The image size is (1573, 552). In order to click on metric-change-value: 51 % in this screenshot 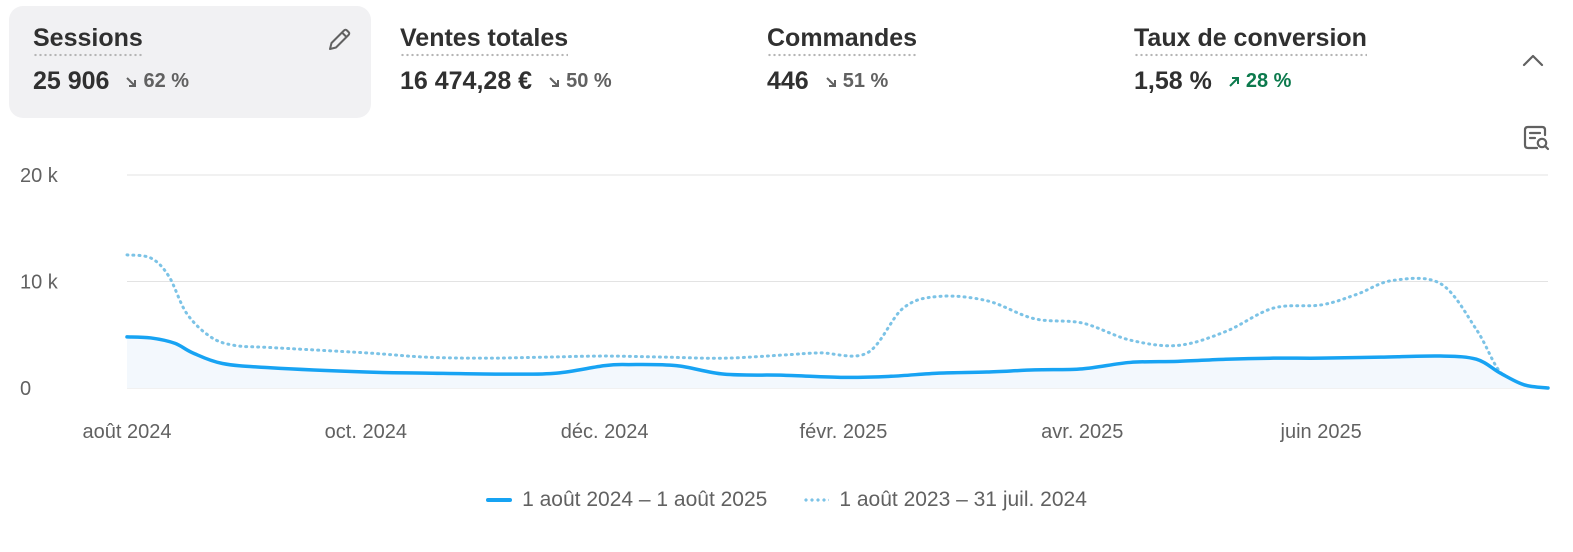, I will do `click(865, 81)`.